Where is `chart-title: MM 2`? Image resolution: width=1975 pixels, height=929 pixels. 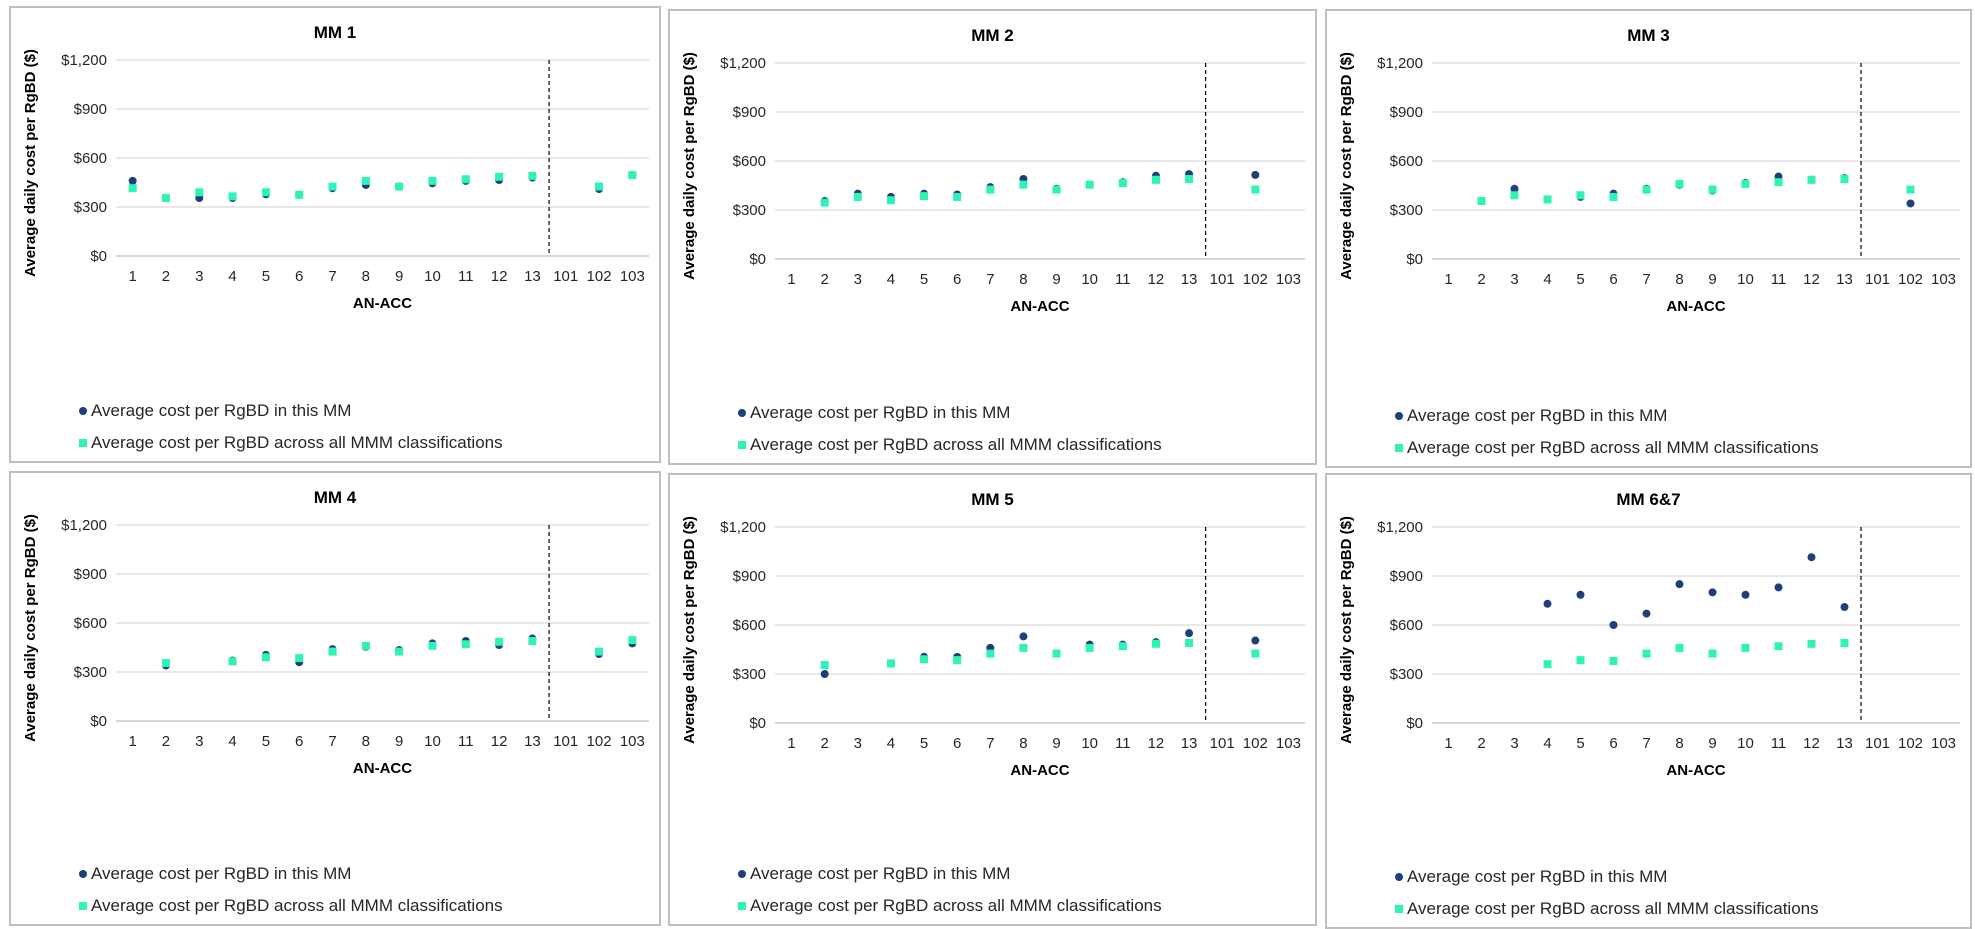
chart-title: MM 2 is located at coordinates (992, 35).